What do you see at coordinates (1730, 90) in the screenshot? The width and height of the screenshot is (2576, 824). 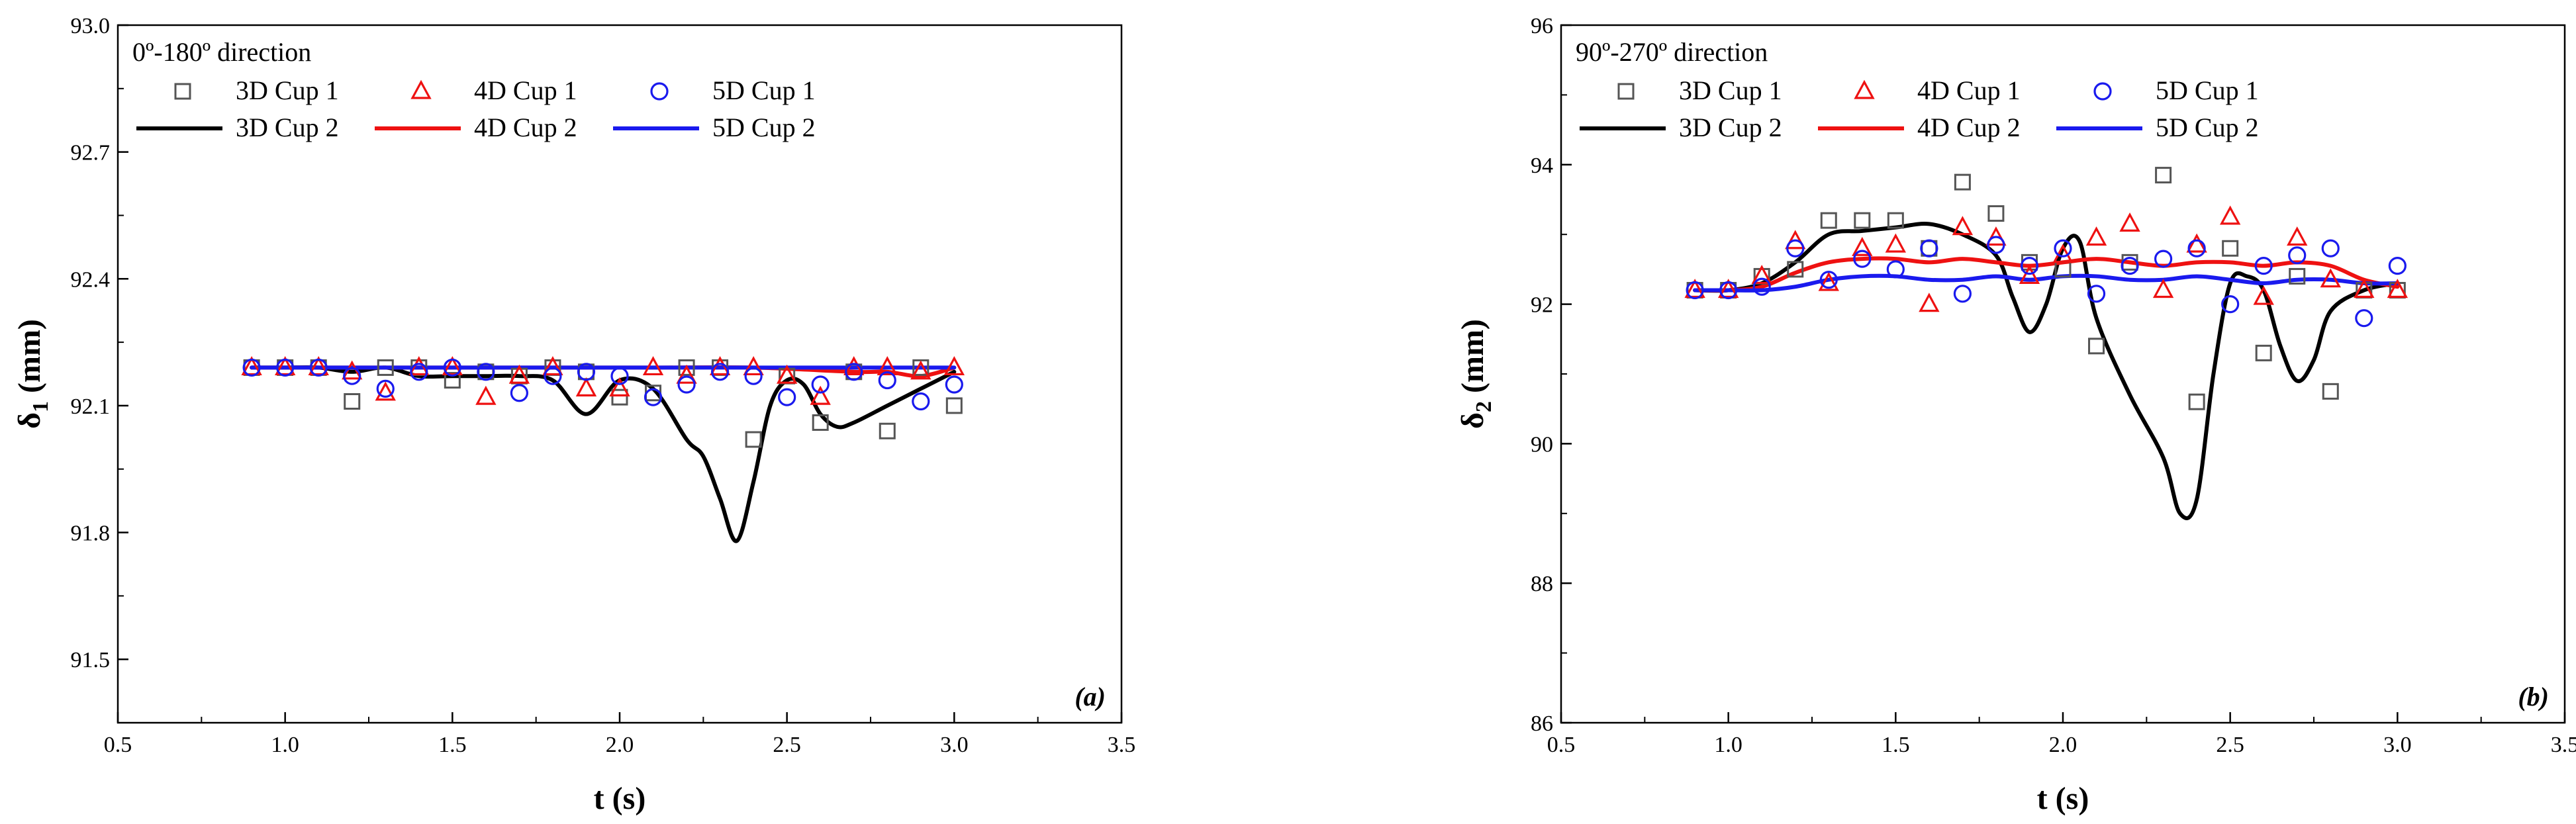 I see `legend-label: 3D Cup 1` at bounding box center [1730, 90].